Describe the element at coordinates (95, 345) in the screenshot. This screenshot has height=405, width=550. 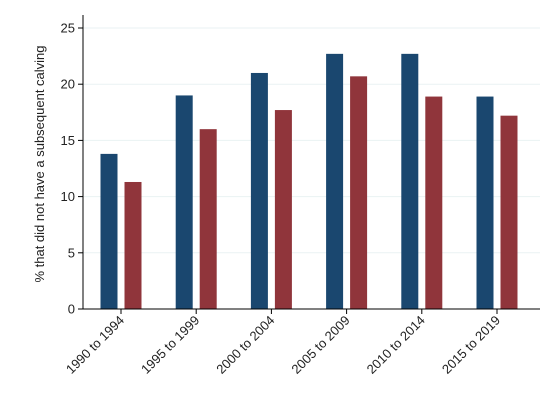
I see `x-tick-label: 1990 to 1994` at that location.